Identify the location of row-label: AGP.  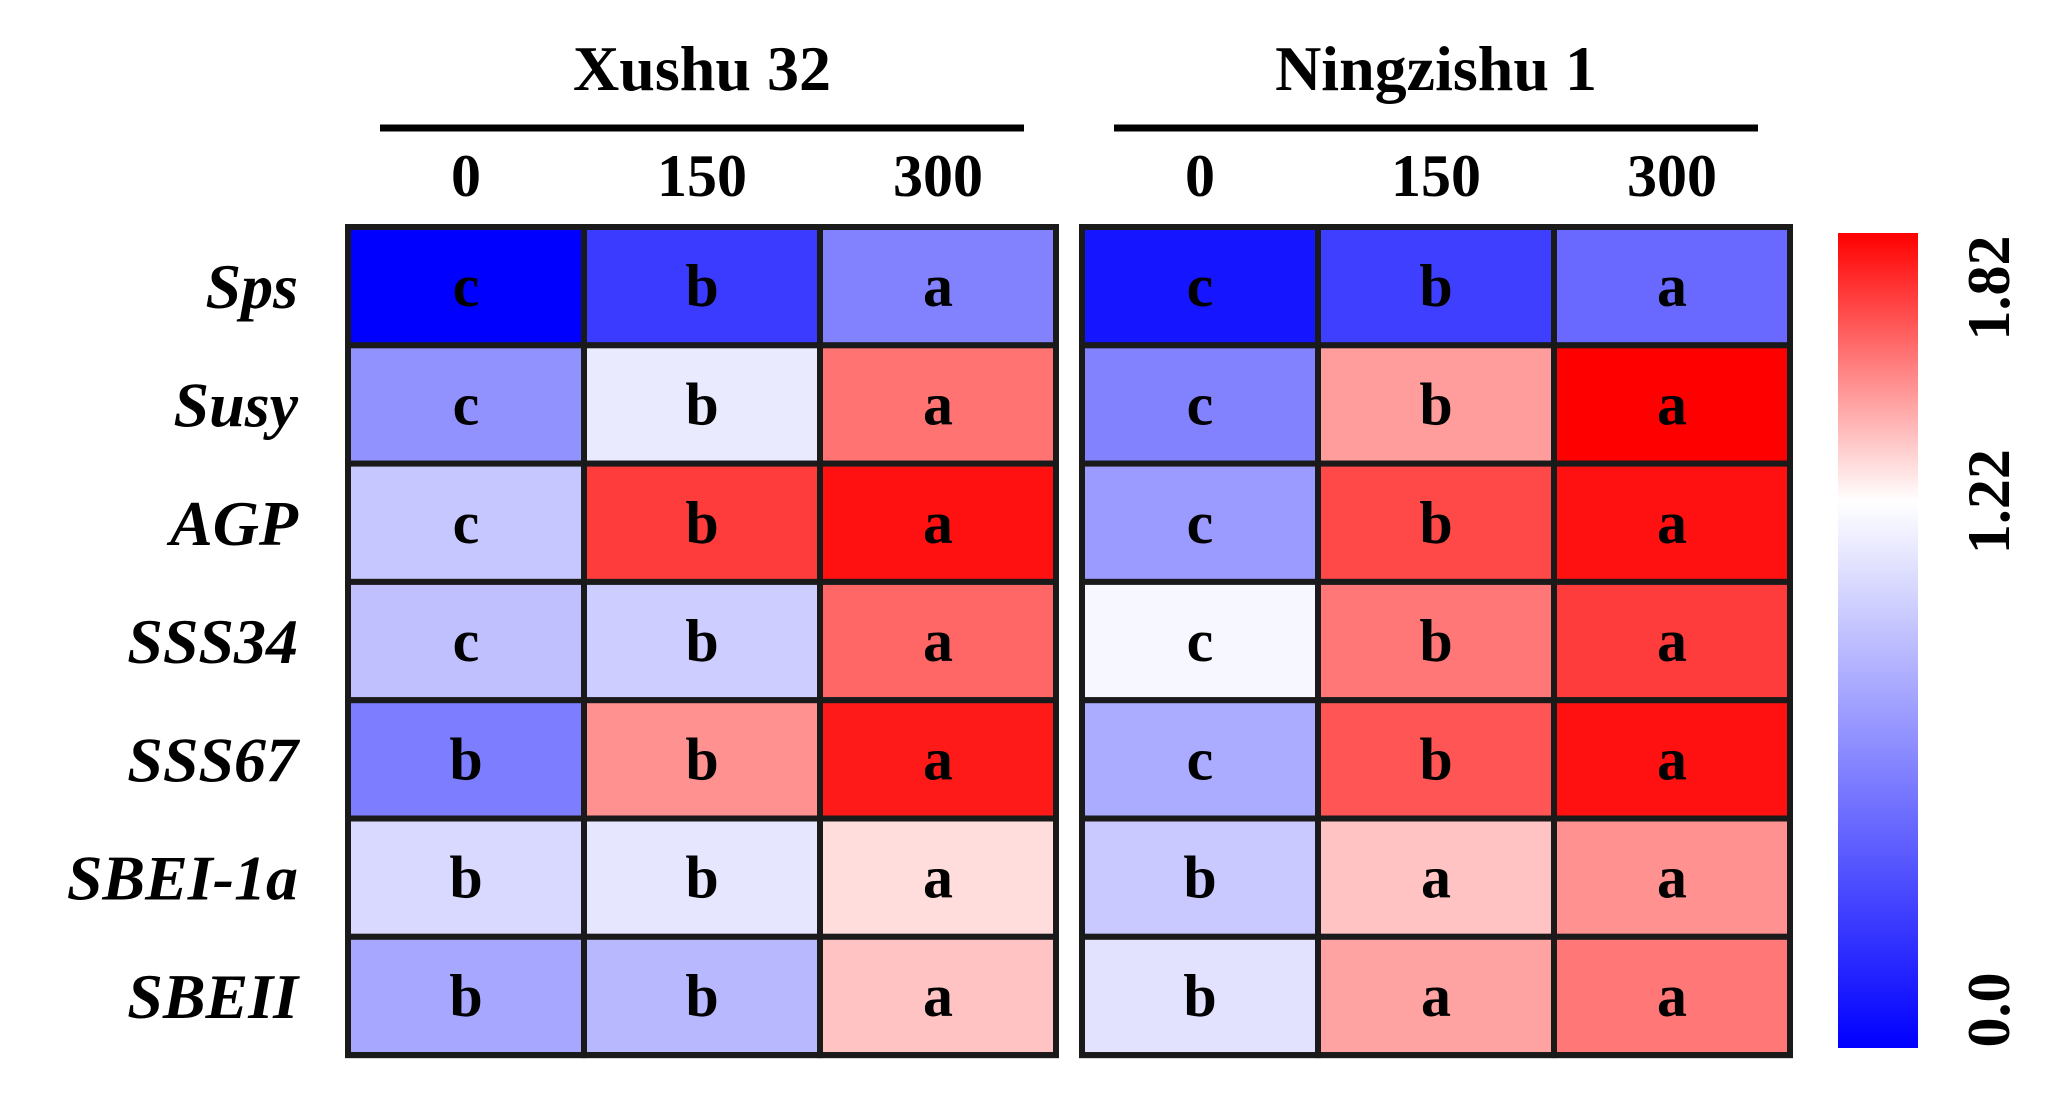
(232, 523).